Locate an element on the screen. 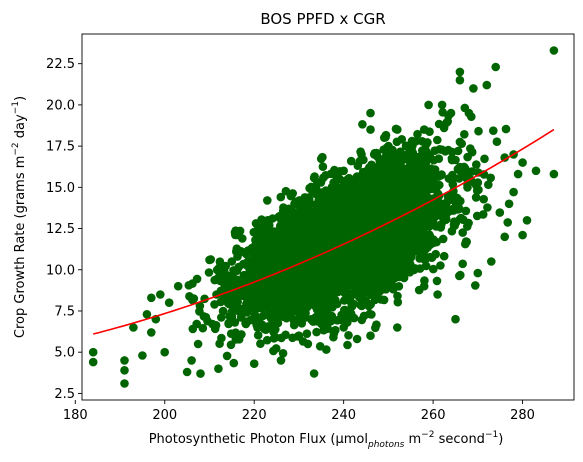 This screenshot has height=462, width=583. x-tick-label: 240 is located at coordinates (343, 415).